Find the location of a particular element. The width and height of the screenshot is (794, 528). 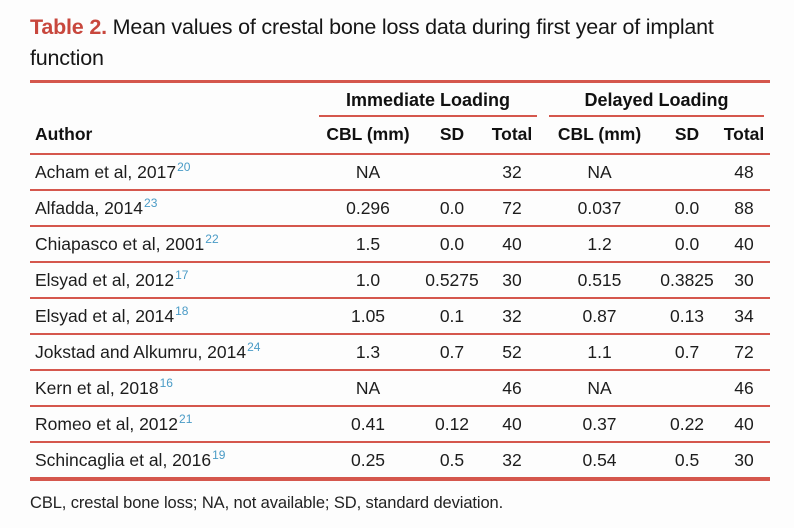

table-row: Acham et al, 201720 NA 32 NA 48 is located at coordinates (400, 172).